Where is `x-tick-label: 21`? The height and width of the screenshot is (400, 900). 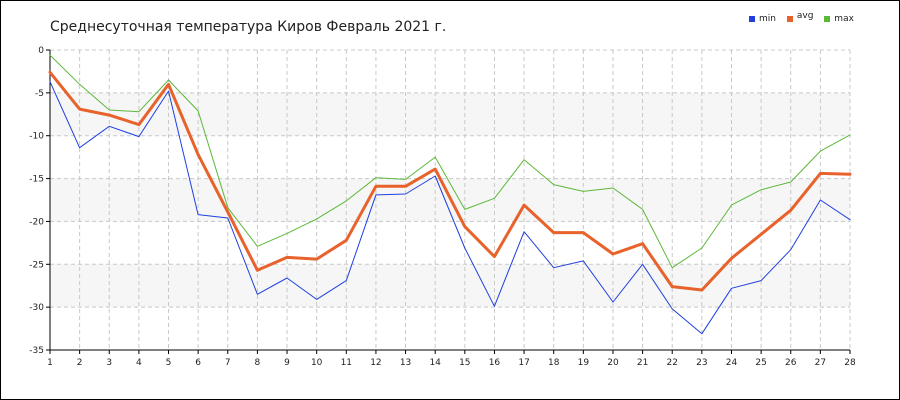 x-tick-label: 21 is located at coordinates (642, 363).